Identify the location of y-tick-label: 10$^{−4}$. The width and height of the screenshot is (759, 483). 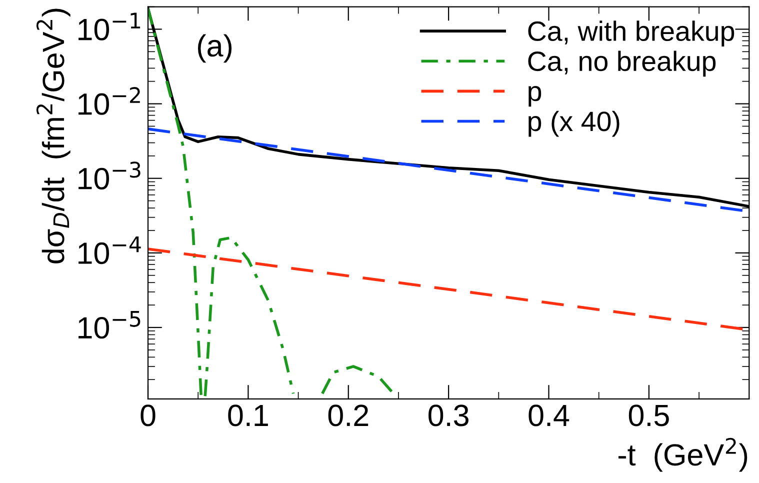
(109, 250).